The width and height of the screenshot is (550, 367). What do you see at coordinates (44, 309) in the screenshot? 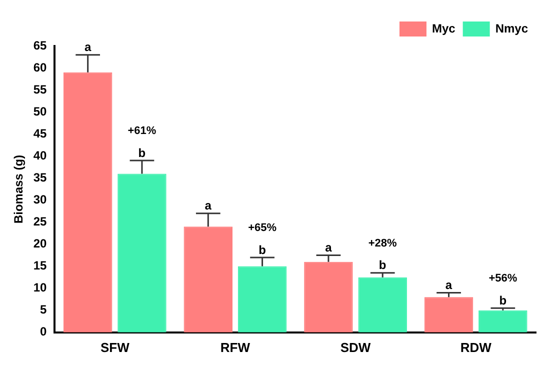
I see `y-tick-label: 5` at bounding box center [44, 309].